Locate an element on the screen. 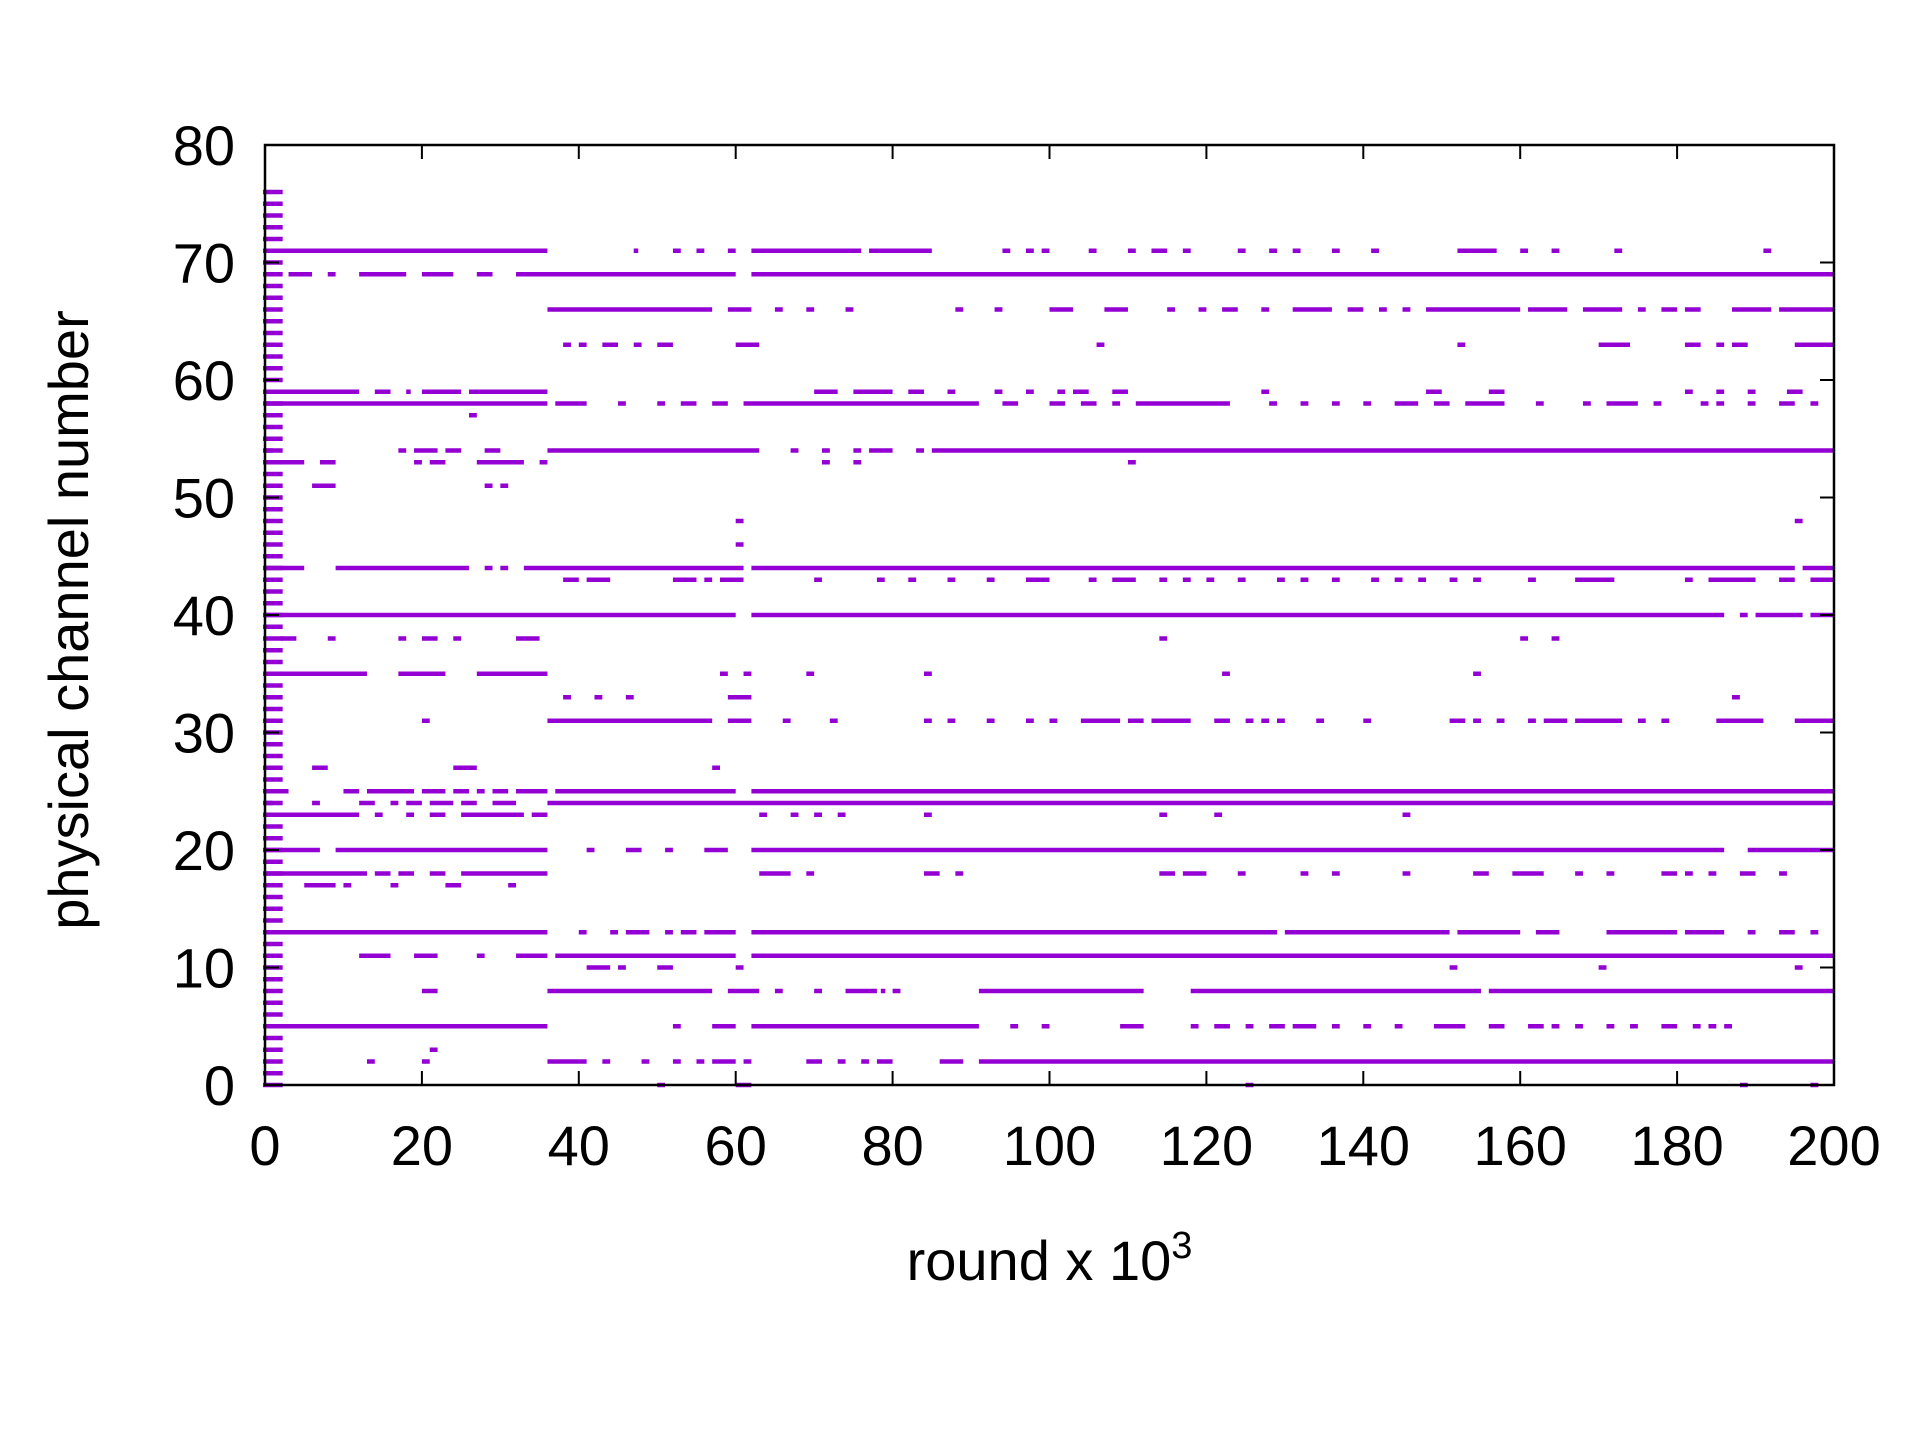 The image size is (1920, 1440). channel-11-mark is located at coordinates (426, 955).